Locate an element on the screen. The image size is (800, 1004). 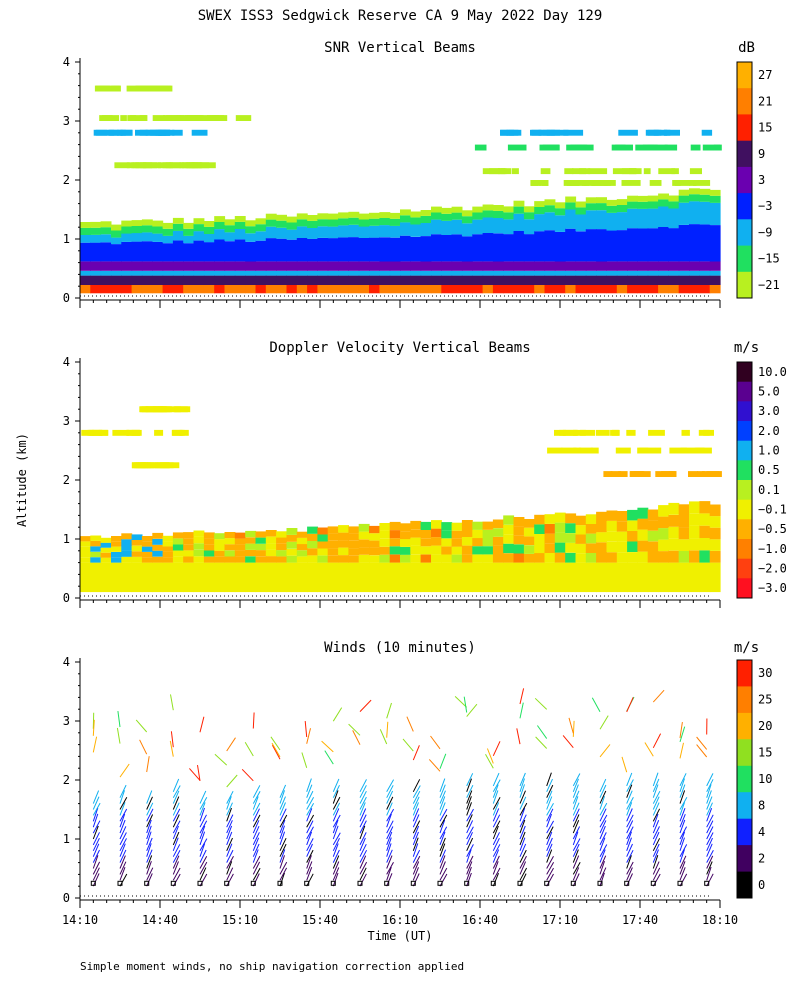
colorbar-label: 15 is located at coordinates (765, 128).